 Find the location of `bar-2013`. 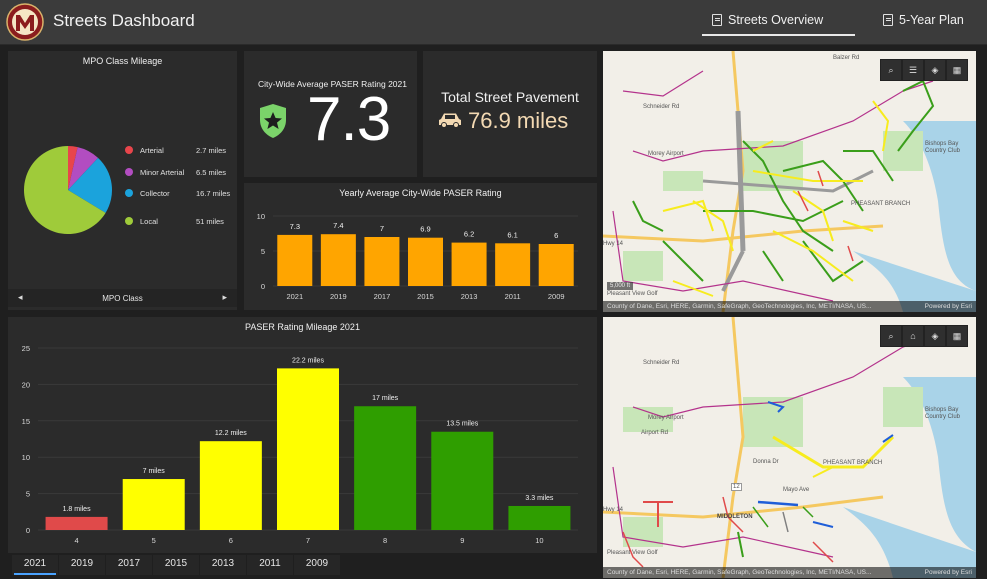

bar-2013 is located at coordinates (469, 264).